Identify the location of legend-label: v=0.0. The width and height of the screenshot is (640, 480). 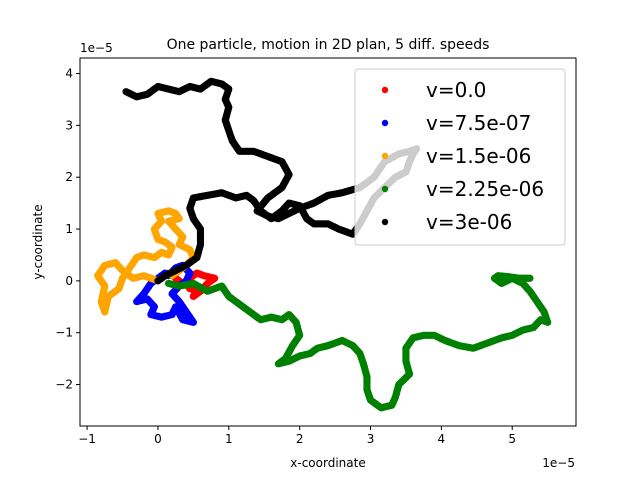
(456, 90).